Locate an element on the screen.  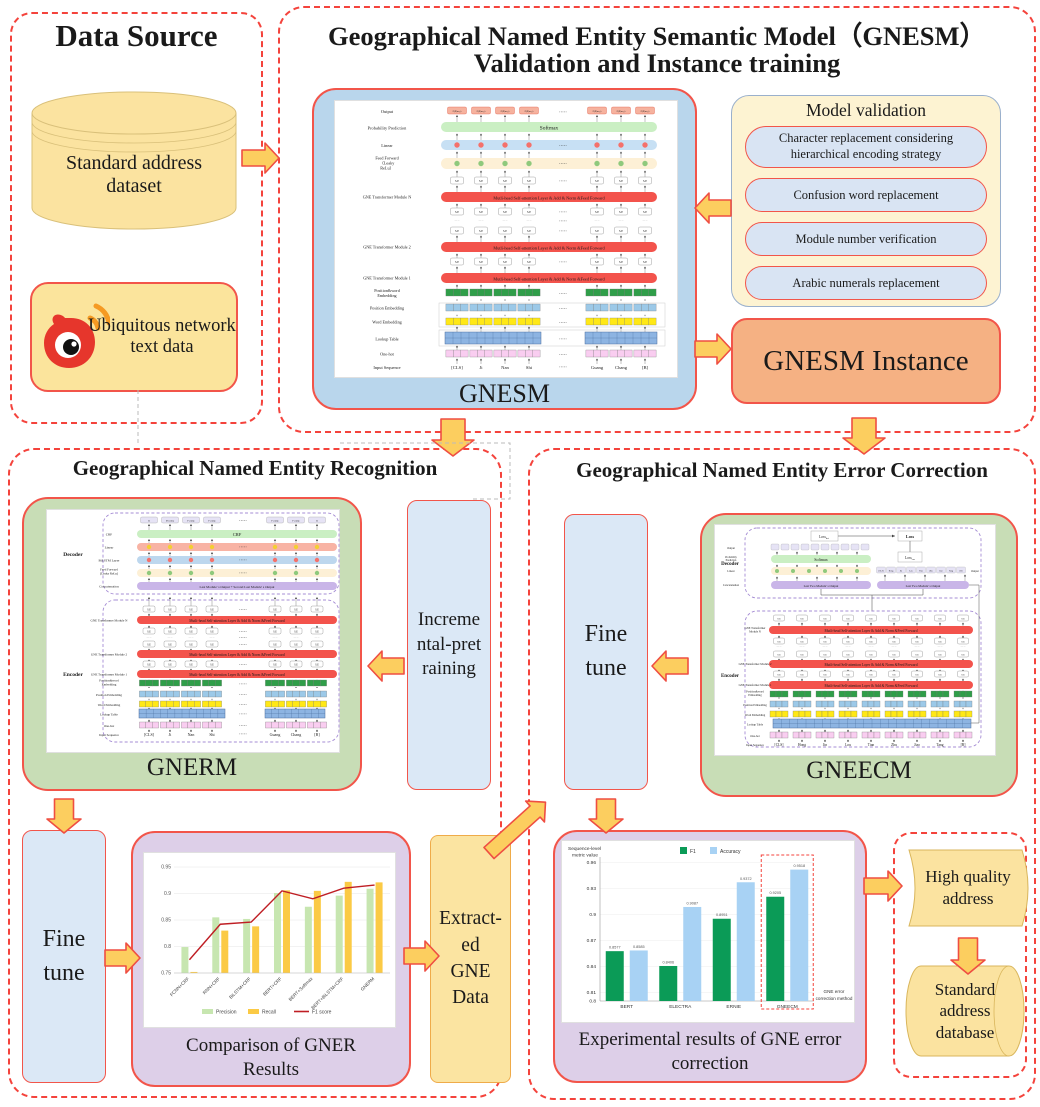
svg-text: Accuracy is located at coordinates (730, 852).